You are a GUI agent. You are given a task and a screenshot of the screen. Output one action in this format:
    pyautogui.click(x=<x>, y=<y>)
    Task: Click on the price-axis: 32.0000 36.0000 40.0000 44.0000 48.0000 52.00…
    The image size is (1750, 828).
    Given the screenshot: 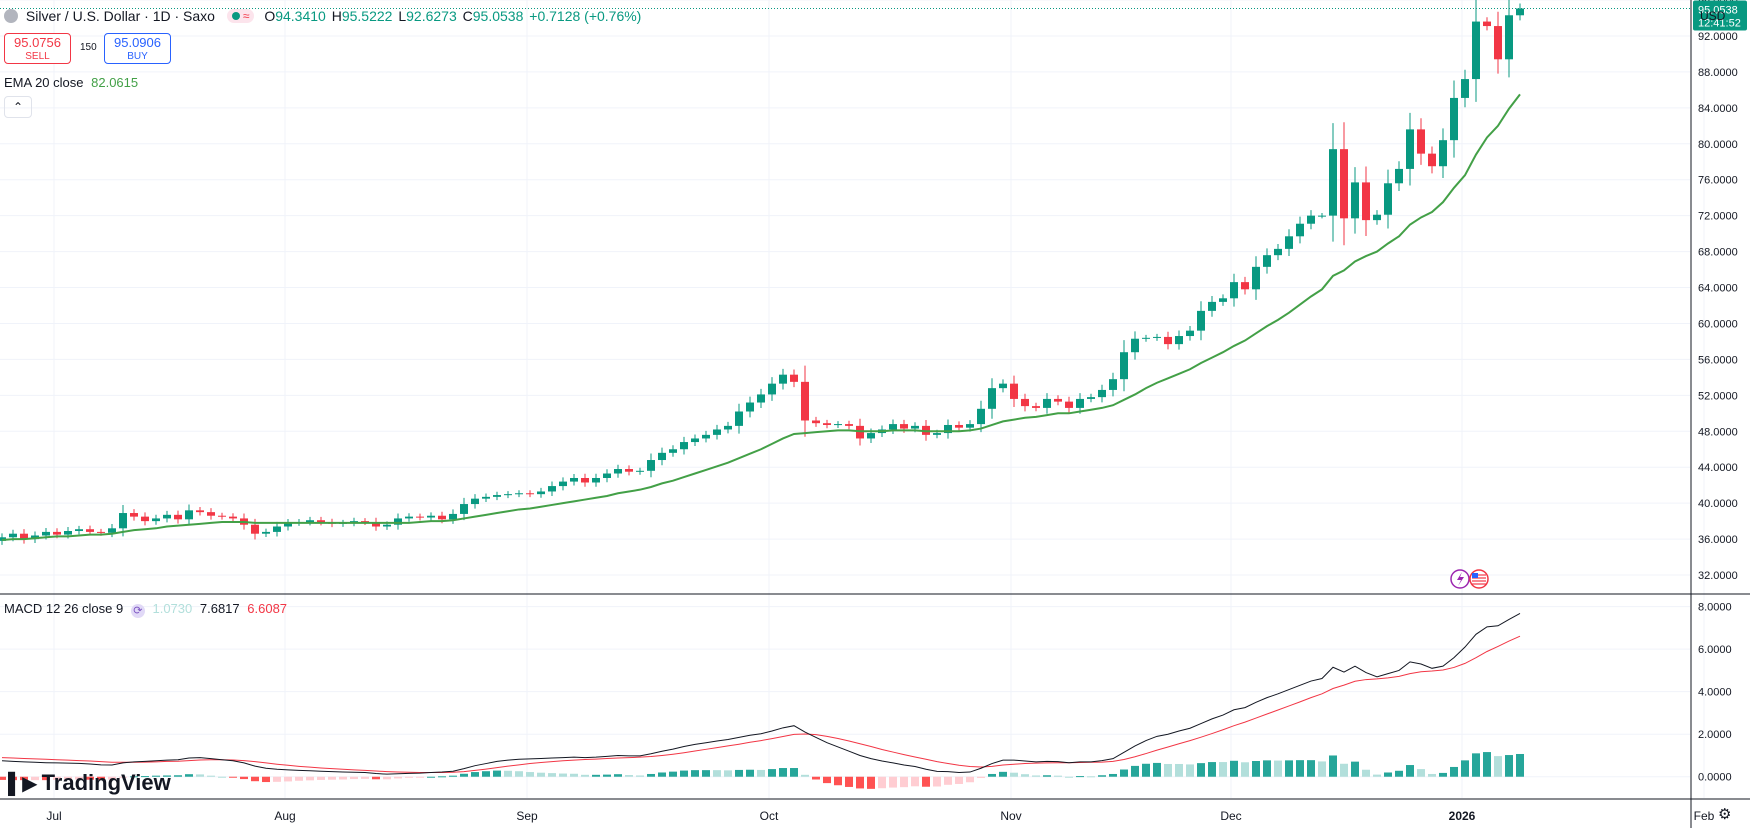 What is the action you would take?
    pyautogui.click(x=1718, y=291)
    